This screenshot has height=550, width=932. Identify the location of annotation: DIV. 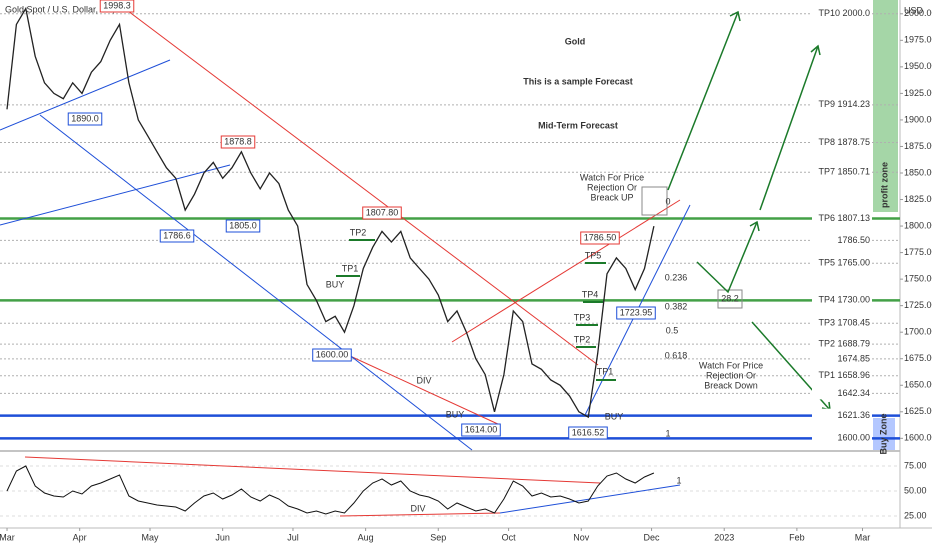
(417, 508).